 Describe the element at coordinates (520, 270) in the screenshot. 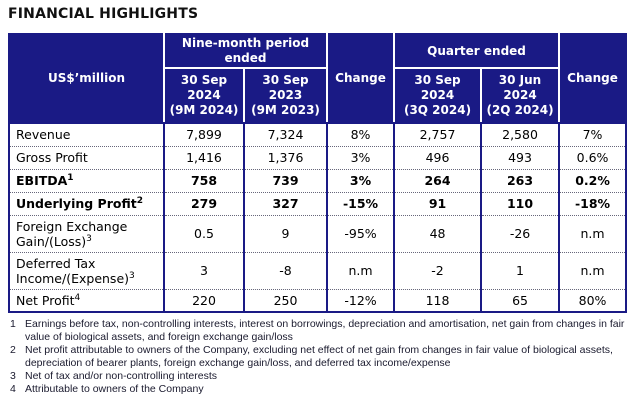

I see `table-cell: 1` at that location.